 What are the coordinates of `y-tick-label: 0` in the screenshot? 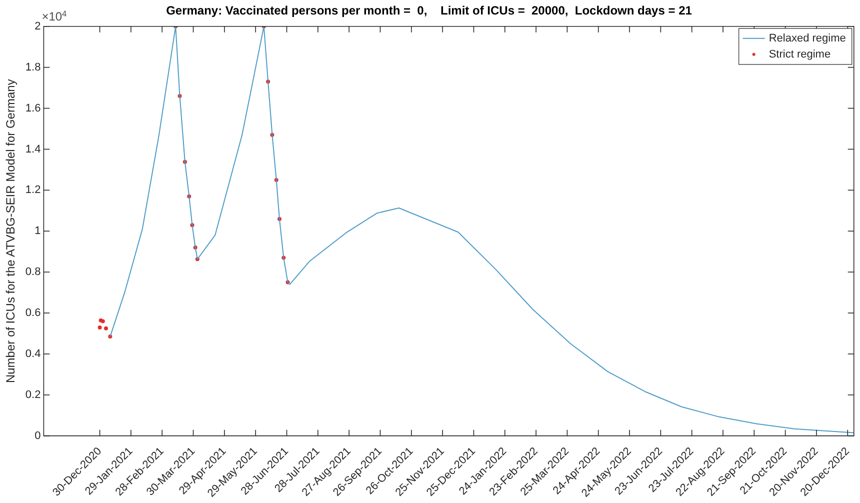 It's located at (37, 436).